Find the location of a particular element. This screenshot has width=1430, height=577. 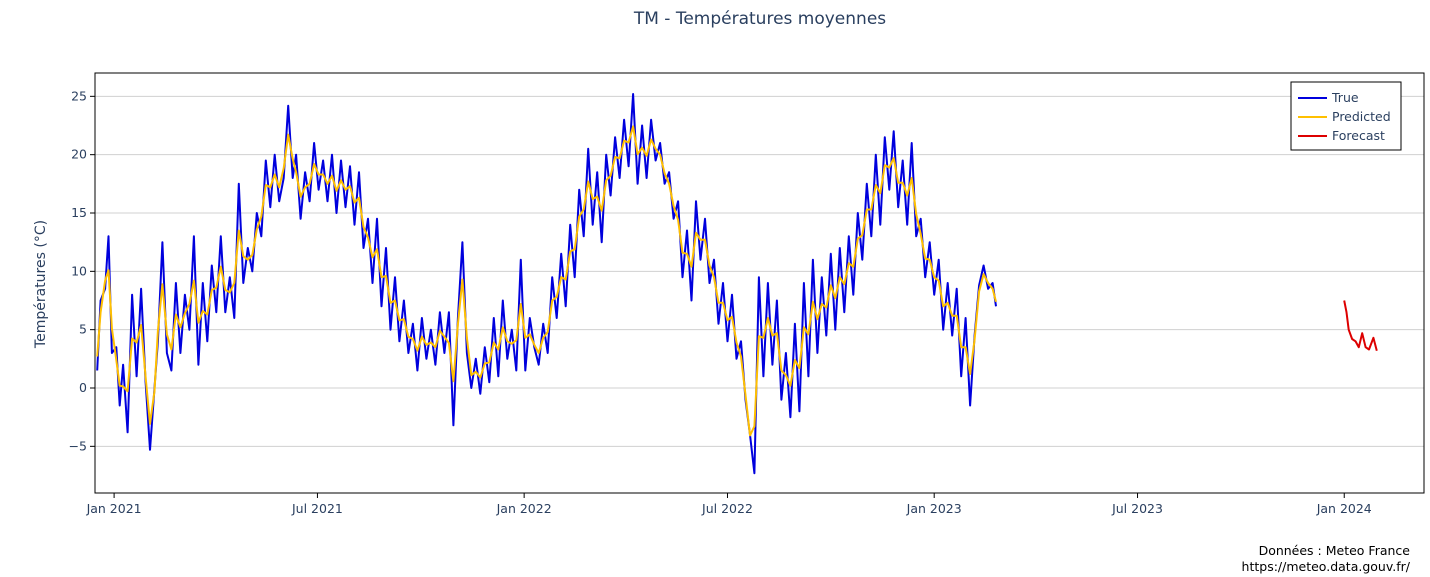

x-tick-label: Jan 2022 is located at coordinates (524, 508).